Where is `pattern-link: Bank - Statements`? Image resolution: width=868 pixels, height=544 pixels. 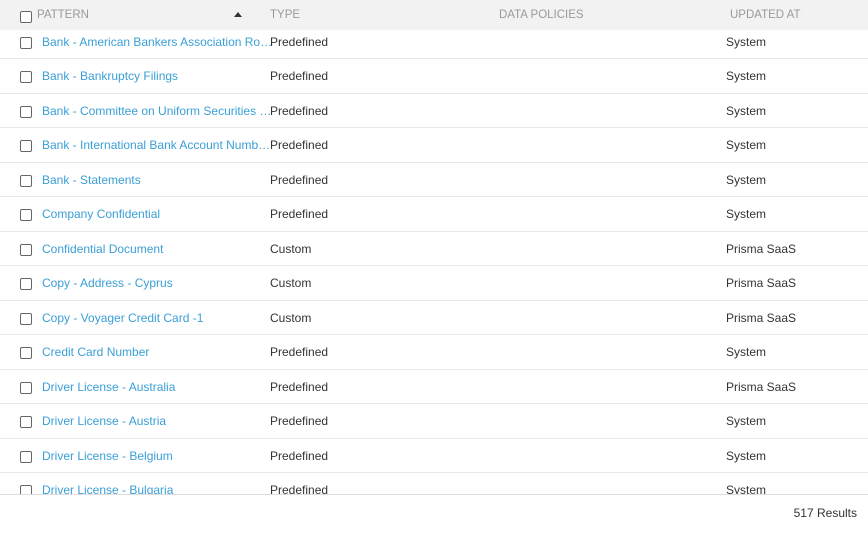
pattern-link: Bank - Statements is located at coordinates (91, 179).